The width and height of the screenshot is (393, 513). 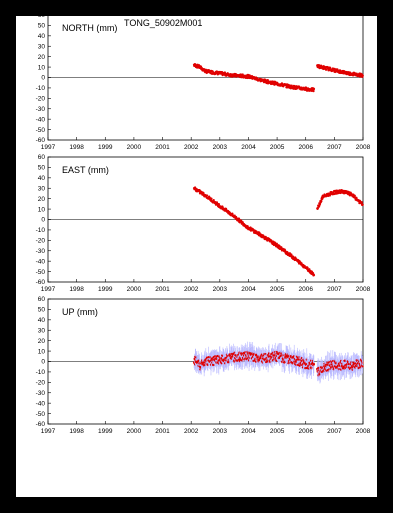 What do you see at coordinates (89, 28) in the screenshot?
I see `component-label: NORTH (mm)` at bounding box center [89, 28].